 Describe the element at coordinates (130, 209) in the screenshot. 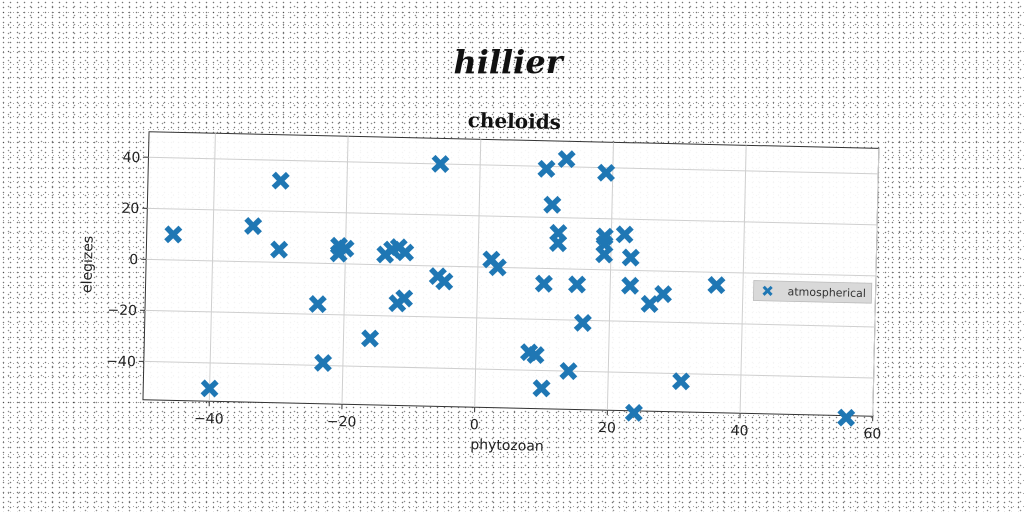

I see `y-tick-label: 20` at that location.